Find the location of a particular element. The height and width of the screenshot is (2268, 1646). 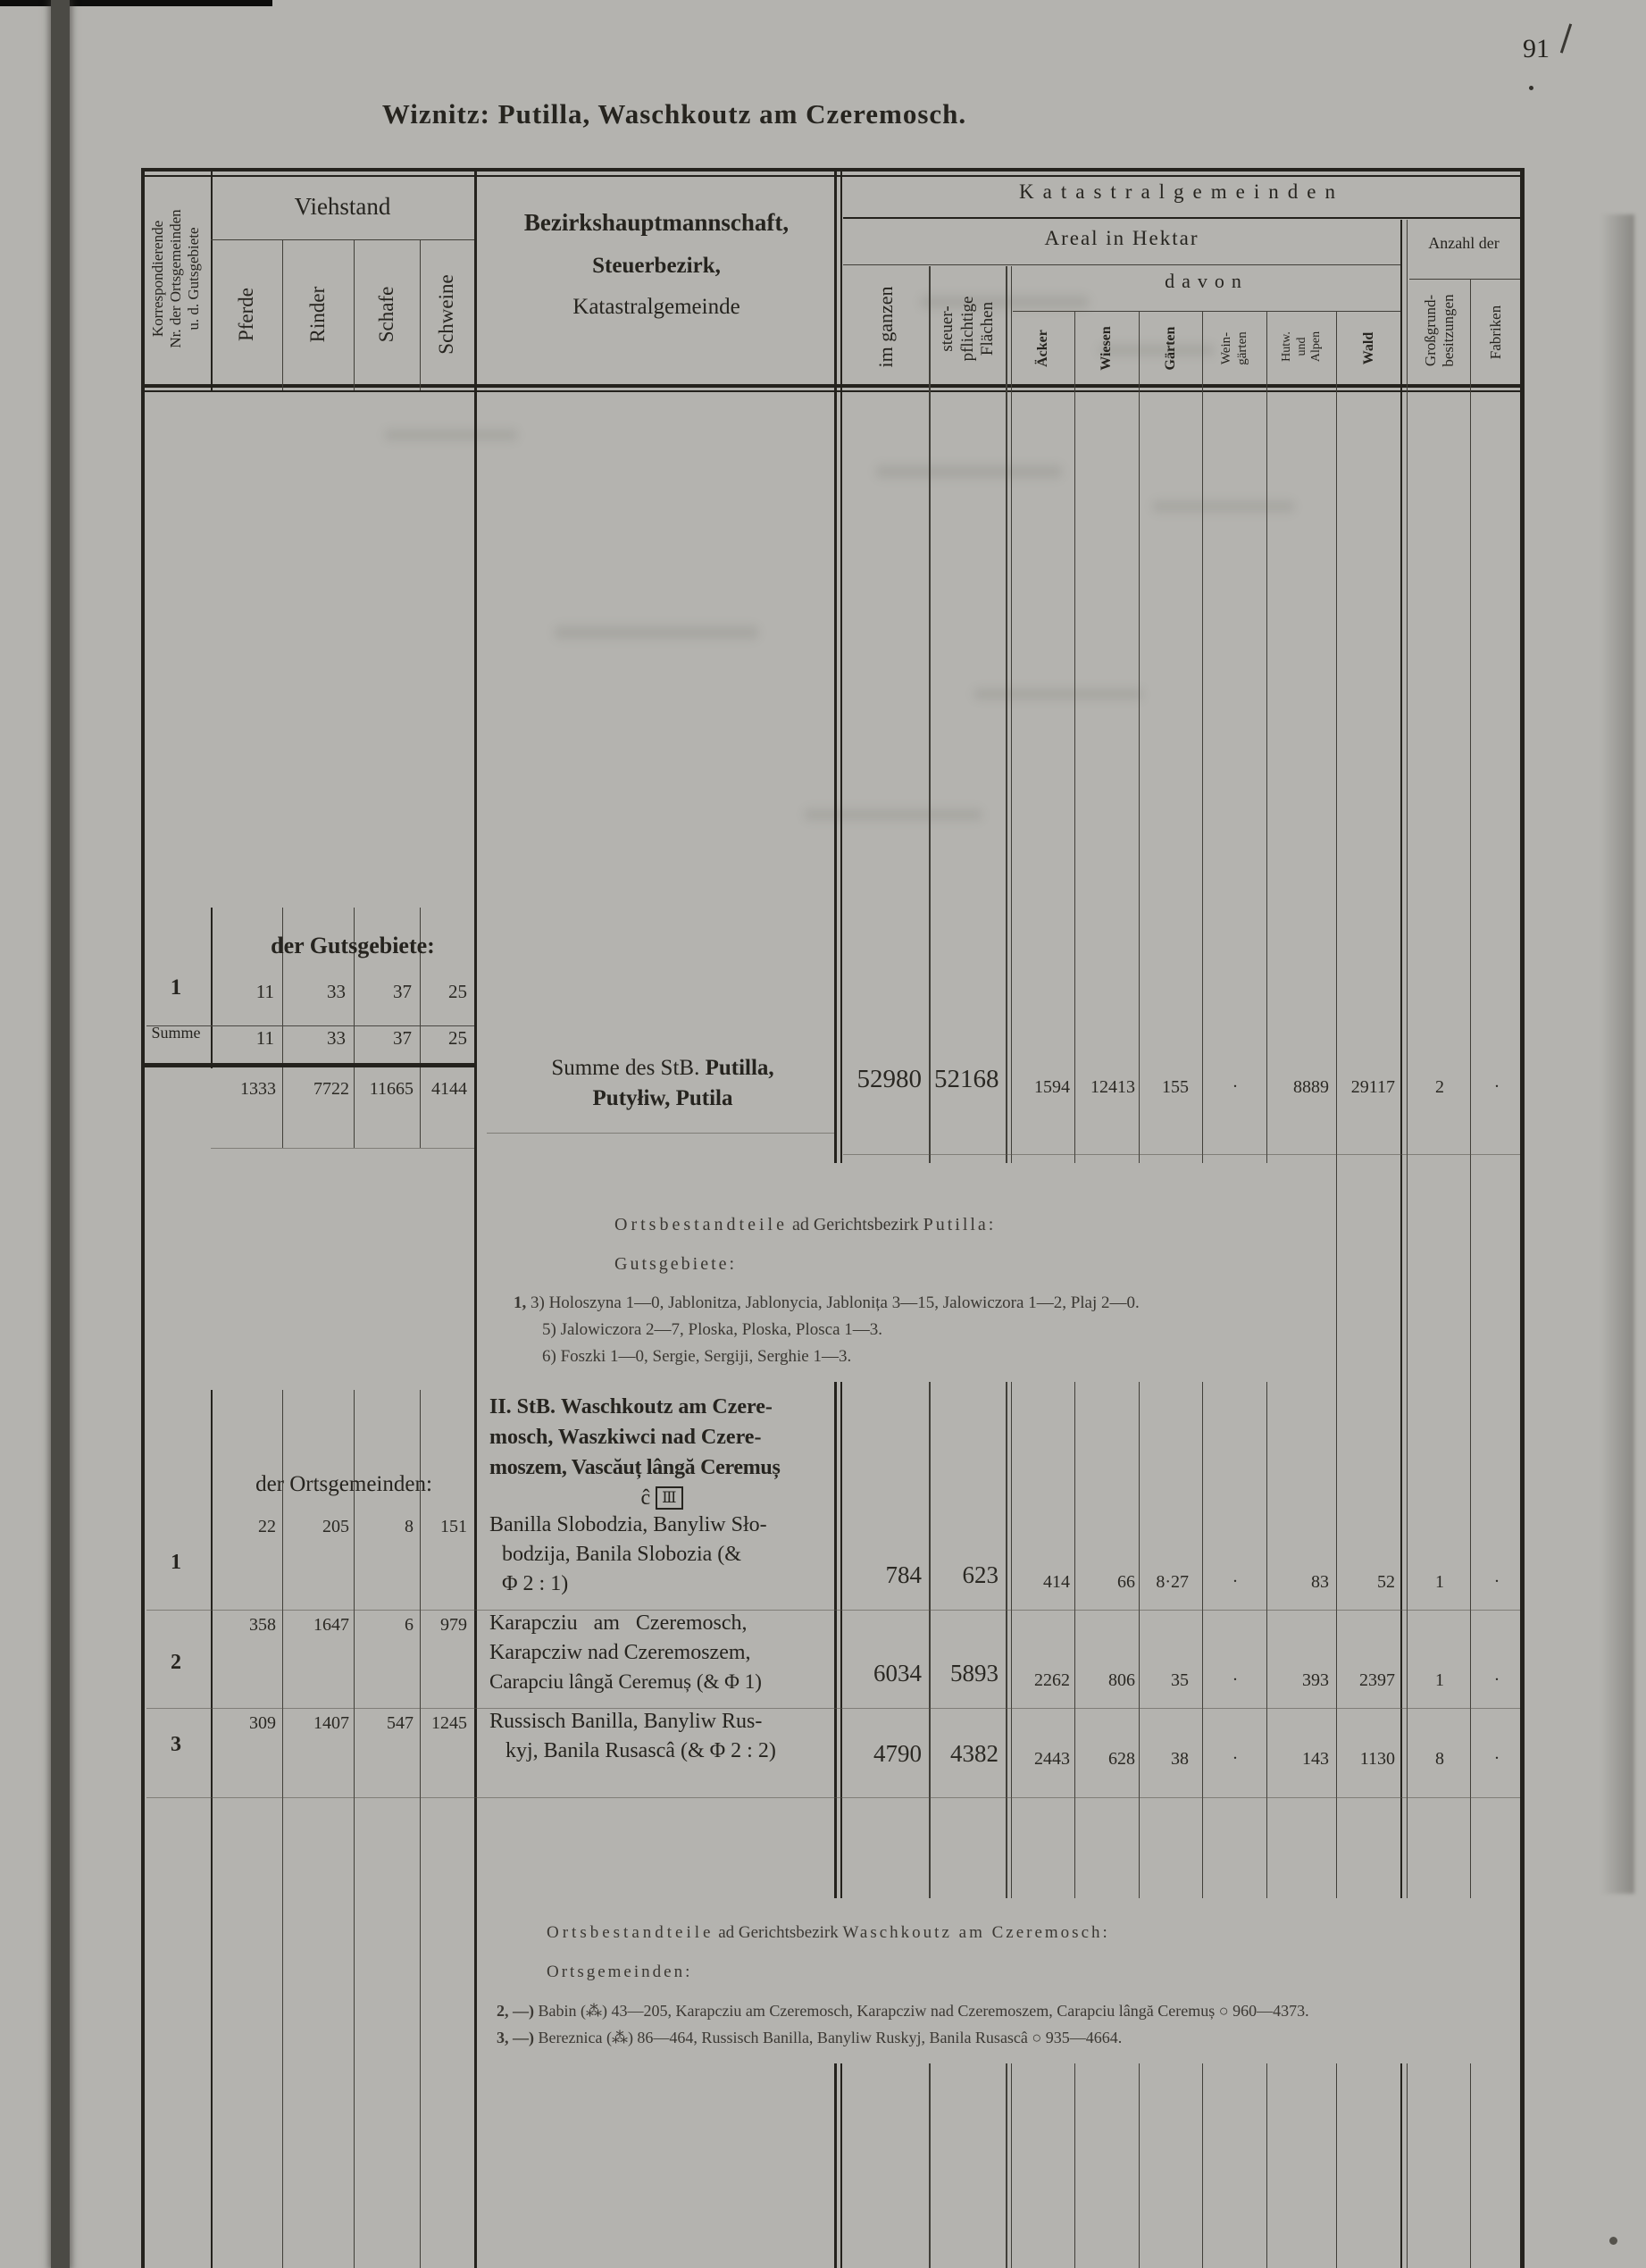

scan-edge-mark is located at coordinates (136, 3).